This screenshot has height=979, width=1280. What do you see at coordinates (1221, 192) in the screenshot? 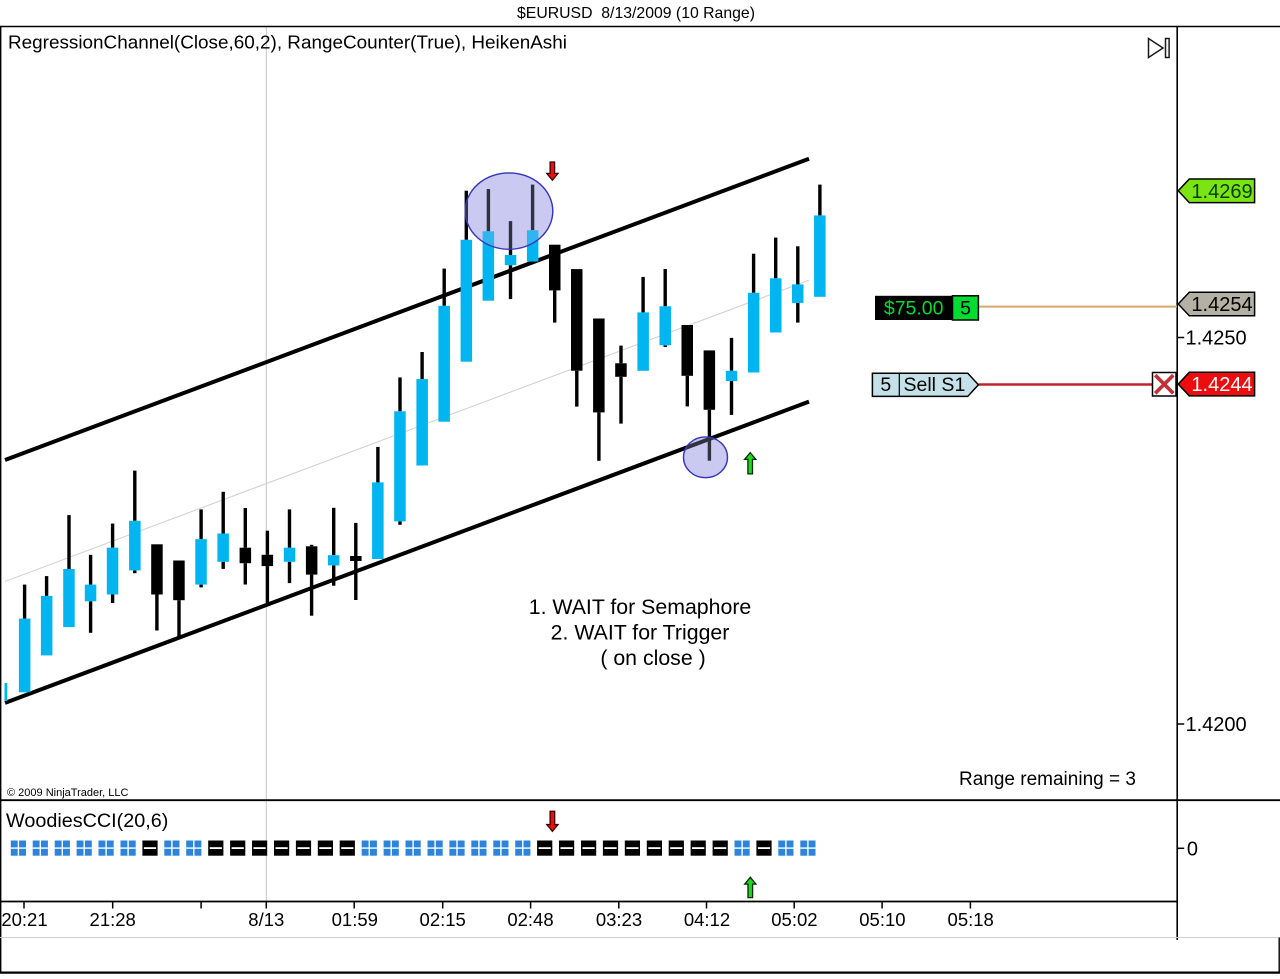
I see `svg-text: 1.4269` at bounding box center [1221, 192].